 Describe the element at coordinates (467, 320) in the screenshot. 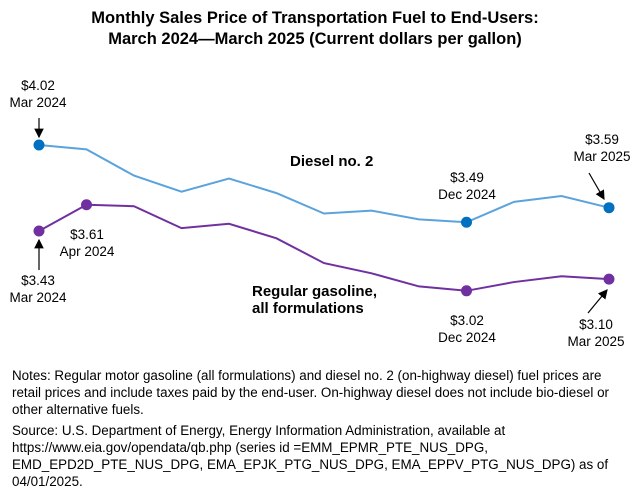

I see `annotation-value: $3.02` at that location.